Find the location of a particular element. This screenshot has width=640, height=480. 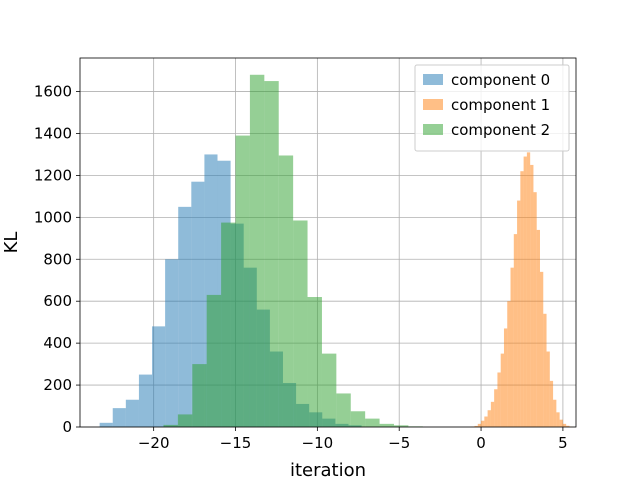

x-axis-label: iteration is located at coordinates (328, 470).